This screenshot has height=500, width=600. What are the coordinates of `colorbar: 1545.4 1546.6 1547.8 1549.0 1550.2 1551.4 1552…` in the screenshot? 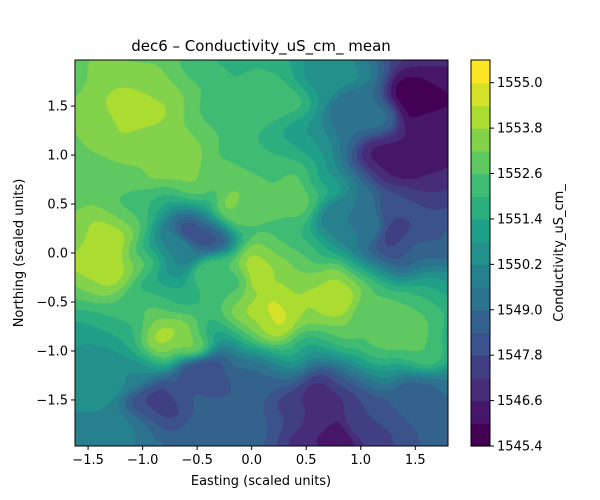 It's located at (518, 257).